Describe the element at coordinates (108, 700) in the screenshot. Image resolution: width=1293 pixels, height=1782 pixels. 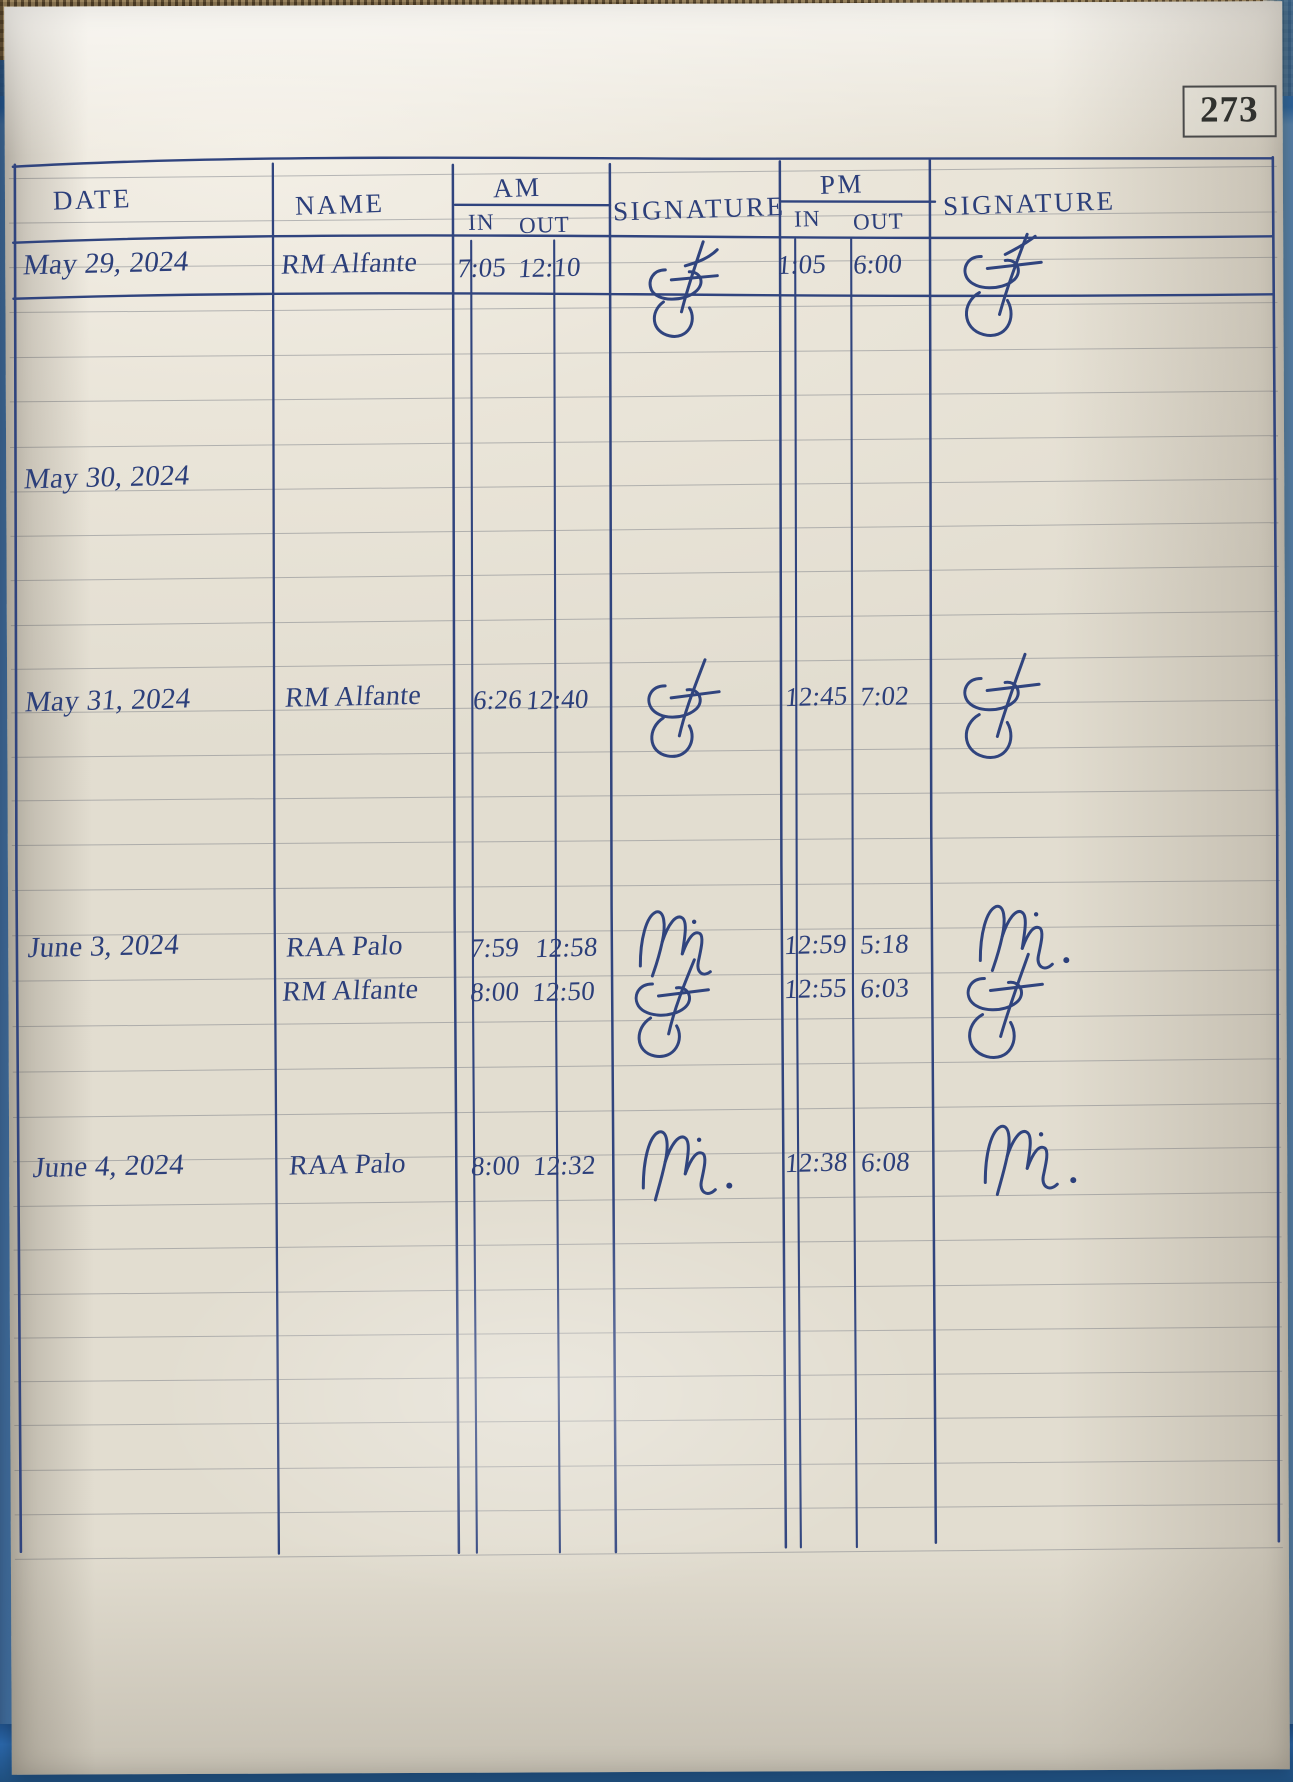
I see `table-row-date: May 31, 2024` at that location.